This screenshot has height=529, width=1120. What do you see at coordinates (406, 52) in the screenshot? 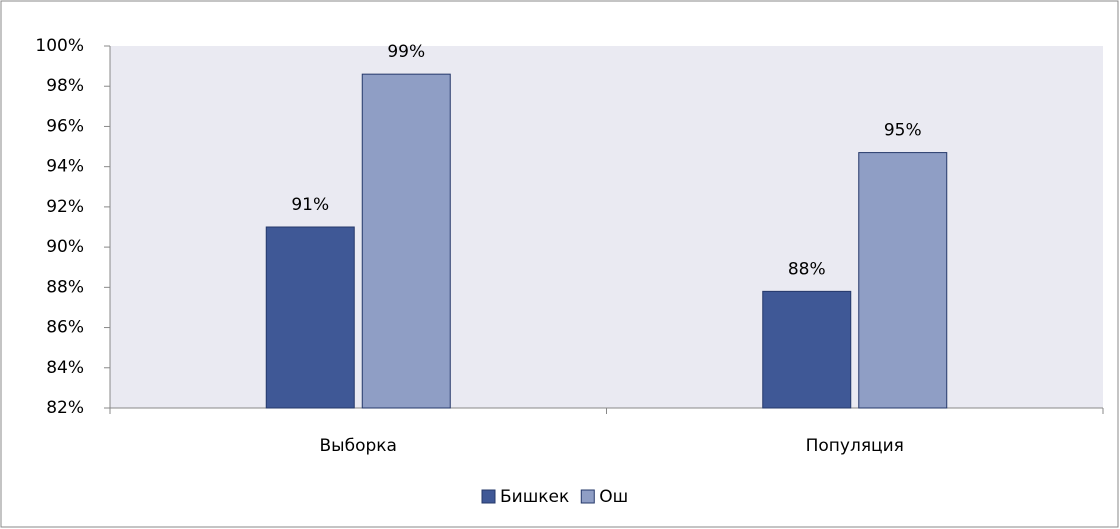
I see `value-label: 99%` at bounding box center [406, 52].